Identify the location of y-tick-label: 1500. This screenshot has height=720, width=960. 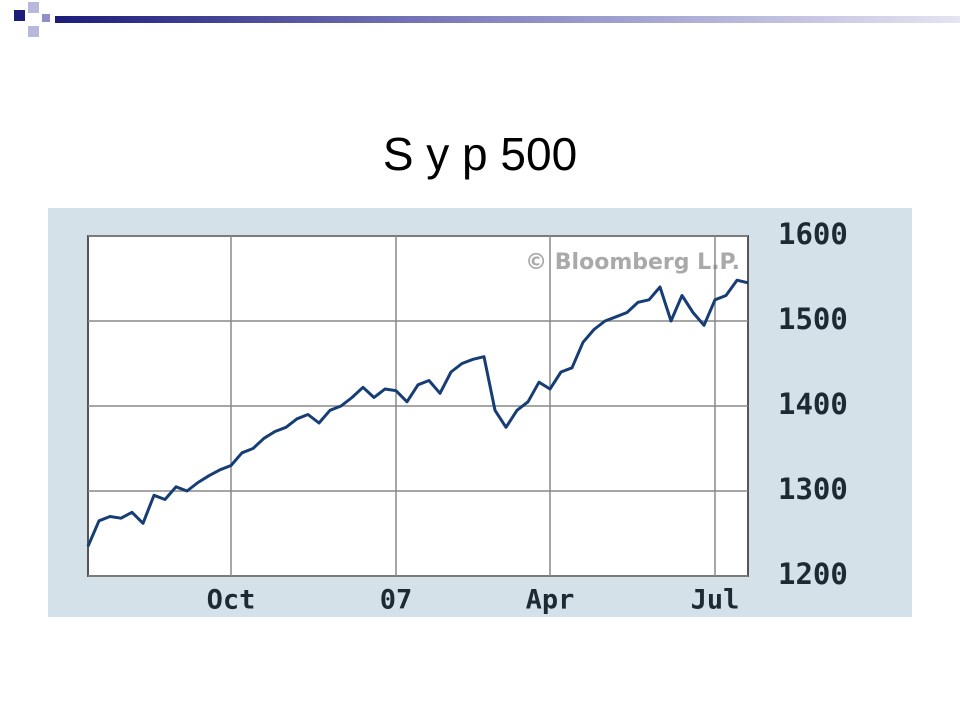
(813, 319).